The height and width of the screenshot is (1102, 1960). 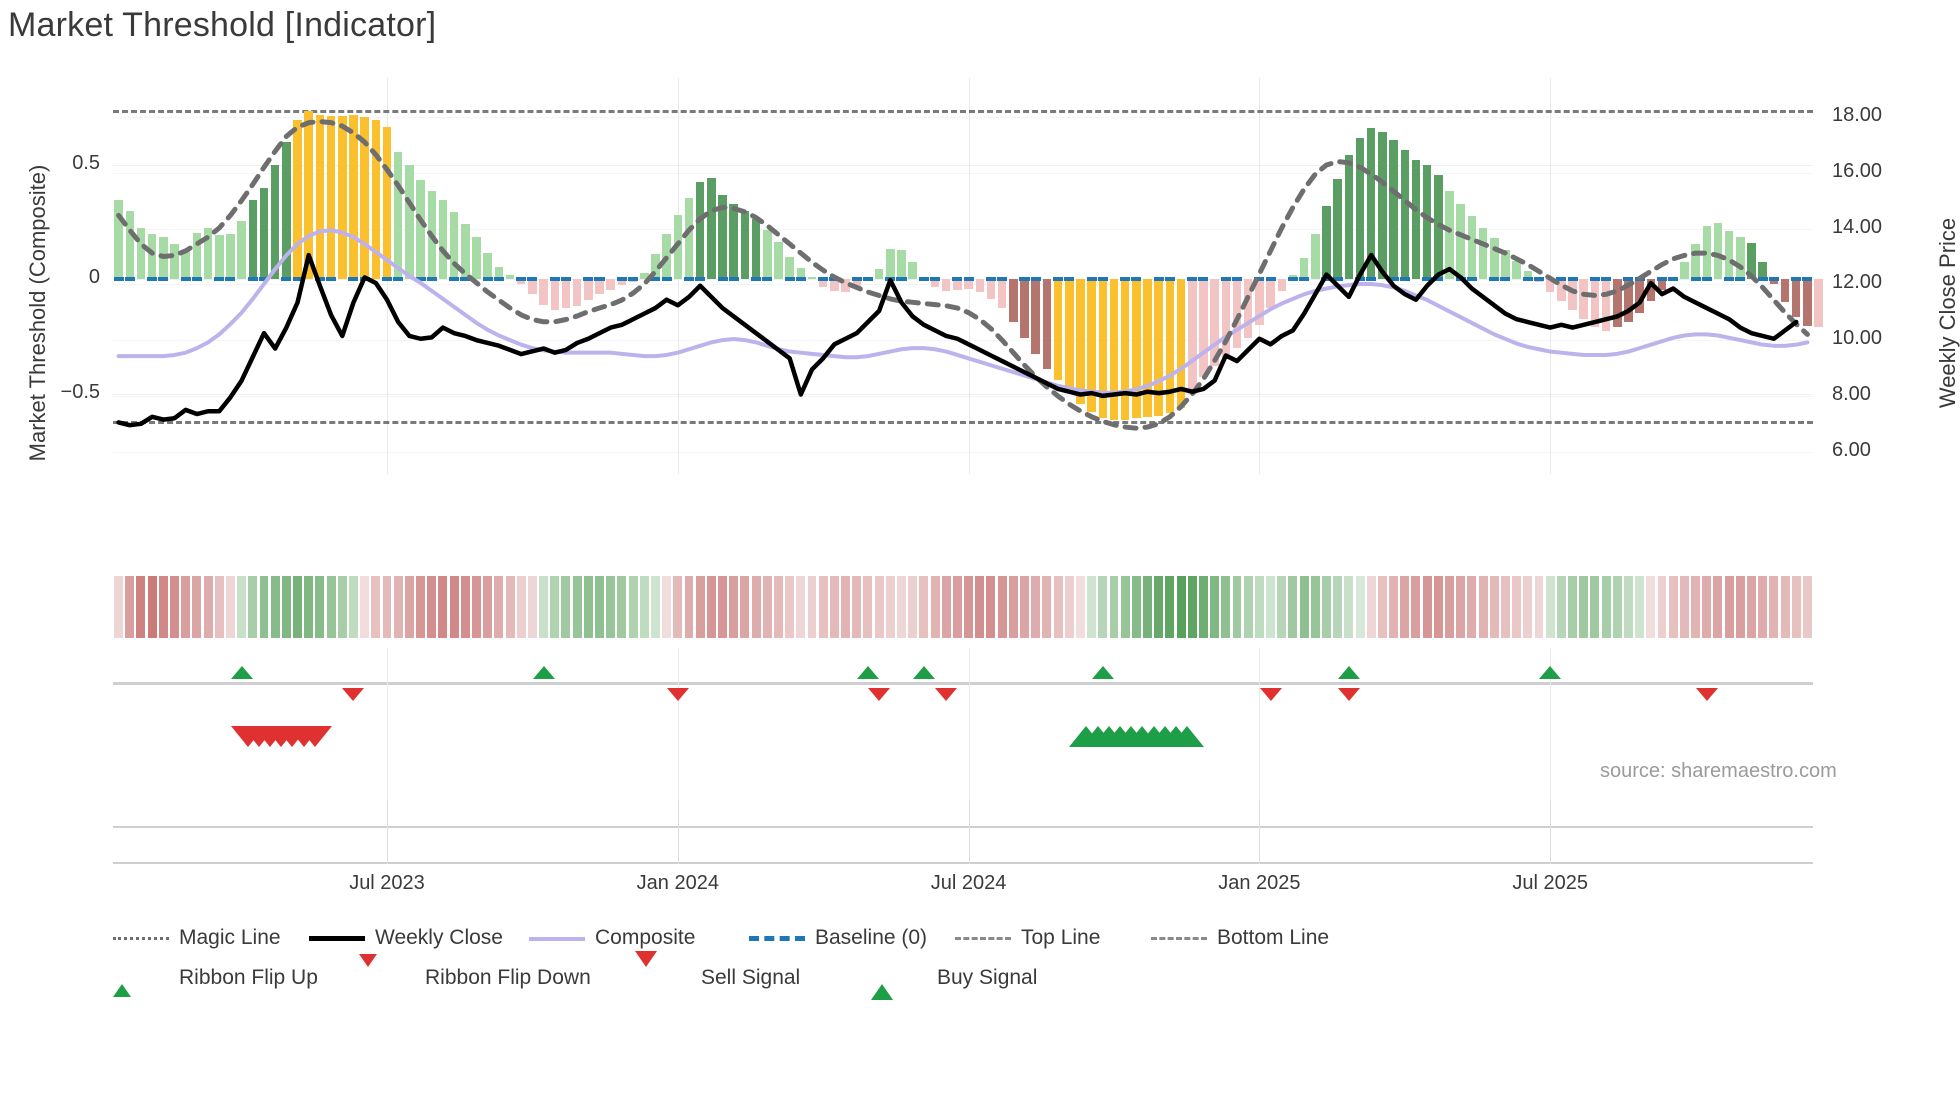 I want to click on x-axis-tick: Jul 2025, so click(x=1550, y=883).